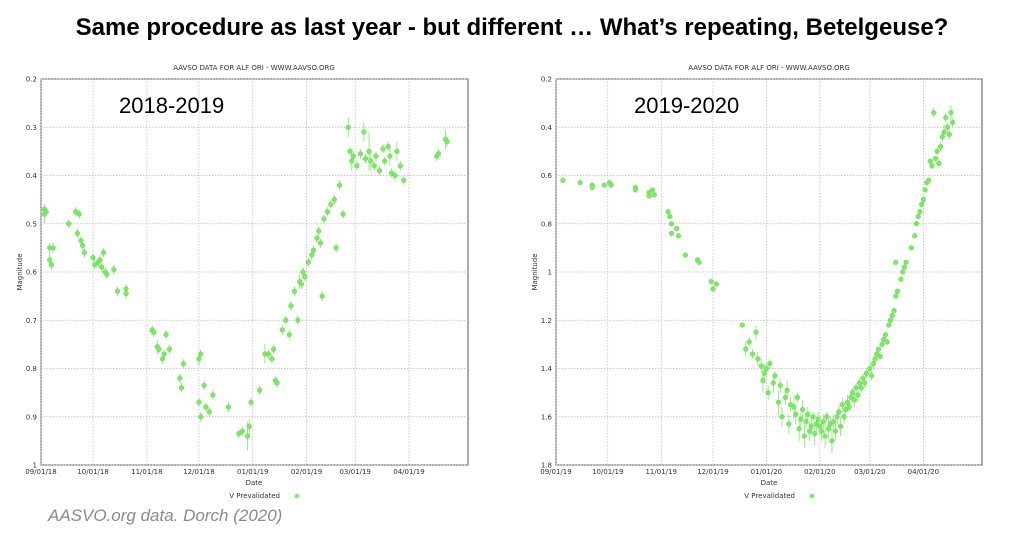 This screenshot has height=538, width=1024. I want to click on season-label: 2018-2019, so click(171, 105).